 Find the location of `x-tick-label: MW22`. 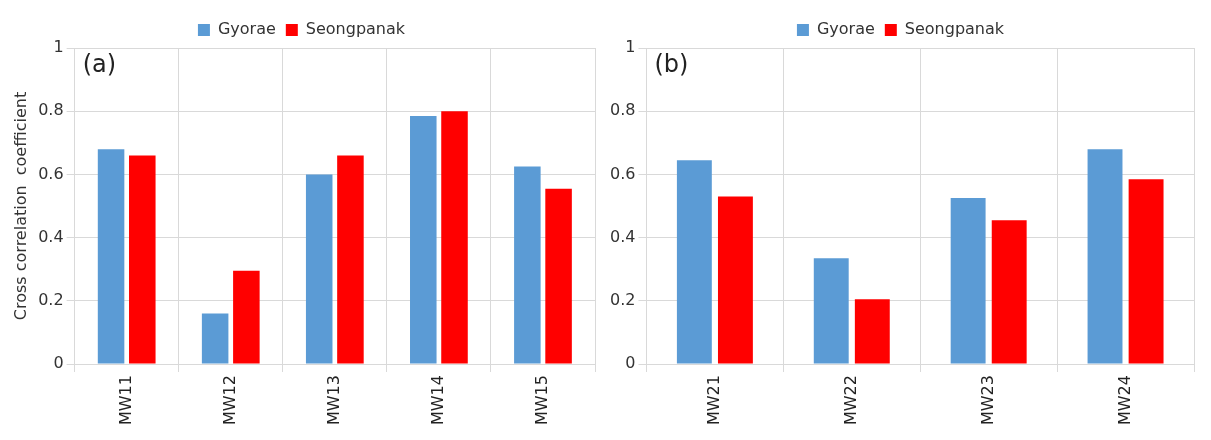

x-tick-label: MW22 is located at coordinates (850, 400).